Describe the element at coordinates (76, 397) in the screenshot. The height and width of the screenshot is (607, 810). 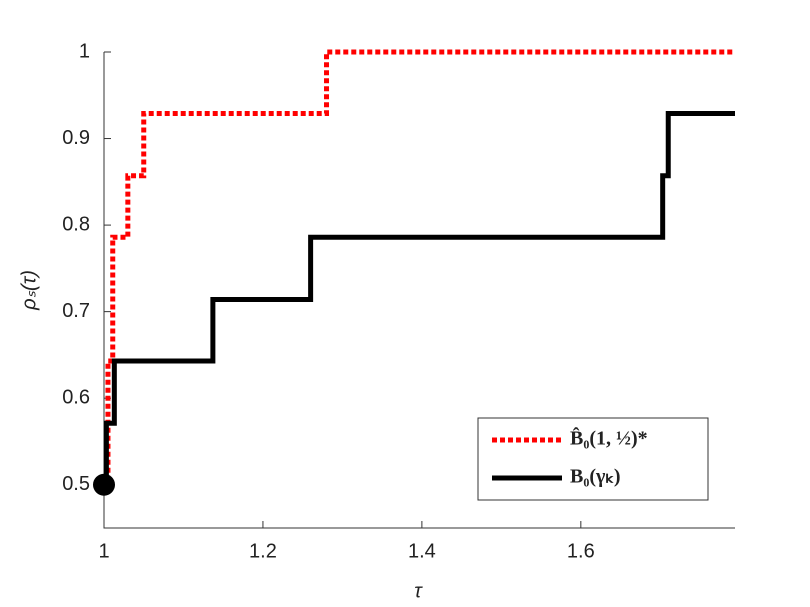
I see `y-tick-label: 0.6` at that location.